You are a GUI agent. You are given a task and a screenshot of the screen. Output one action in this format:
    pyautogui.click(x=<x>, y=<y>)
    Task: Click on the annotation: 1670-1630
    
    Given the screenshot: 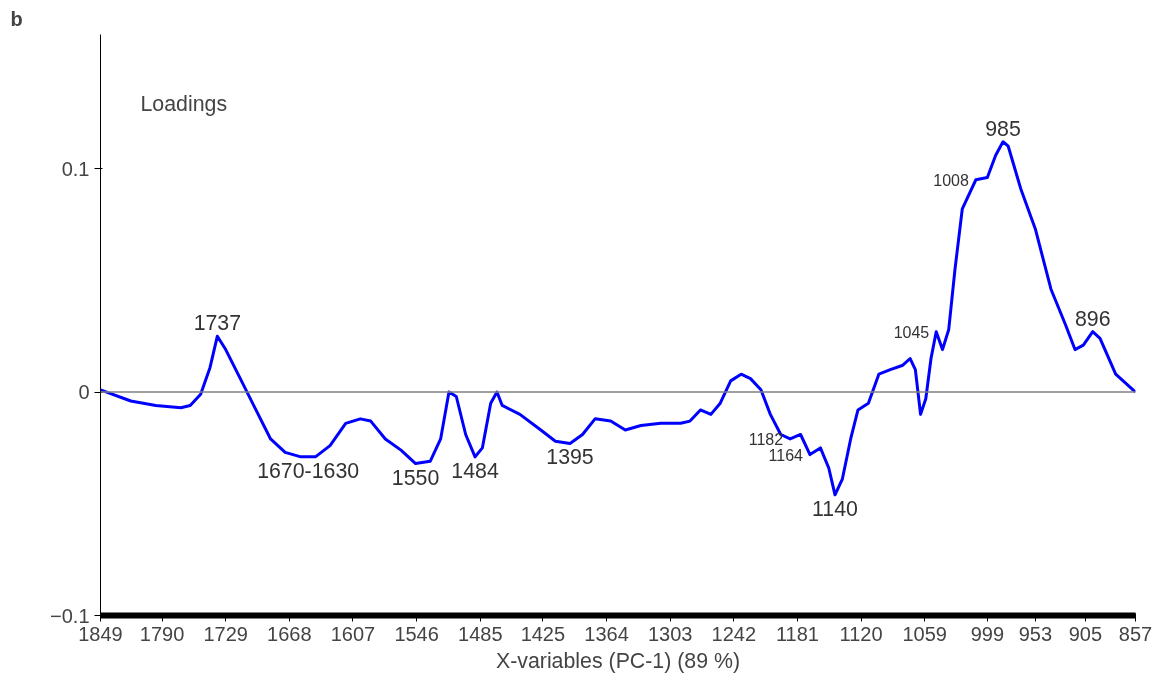 What is the action you would take?
    pyautogui.click(x=308, y=470)
    